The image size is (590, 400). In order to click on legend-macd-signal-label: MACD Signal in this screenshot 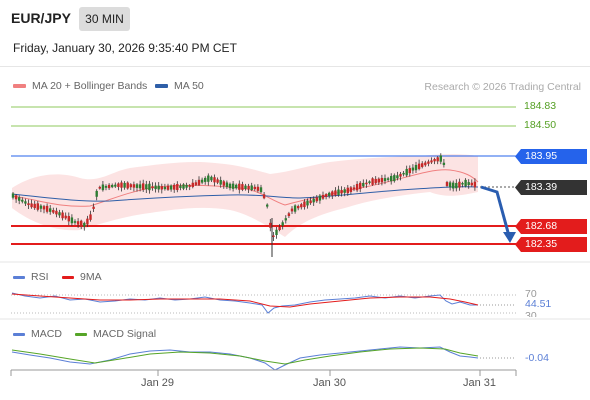, I will do `click(125, 334)`.